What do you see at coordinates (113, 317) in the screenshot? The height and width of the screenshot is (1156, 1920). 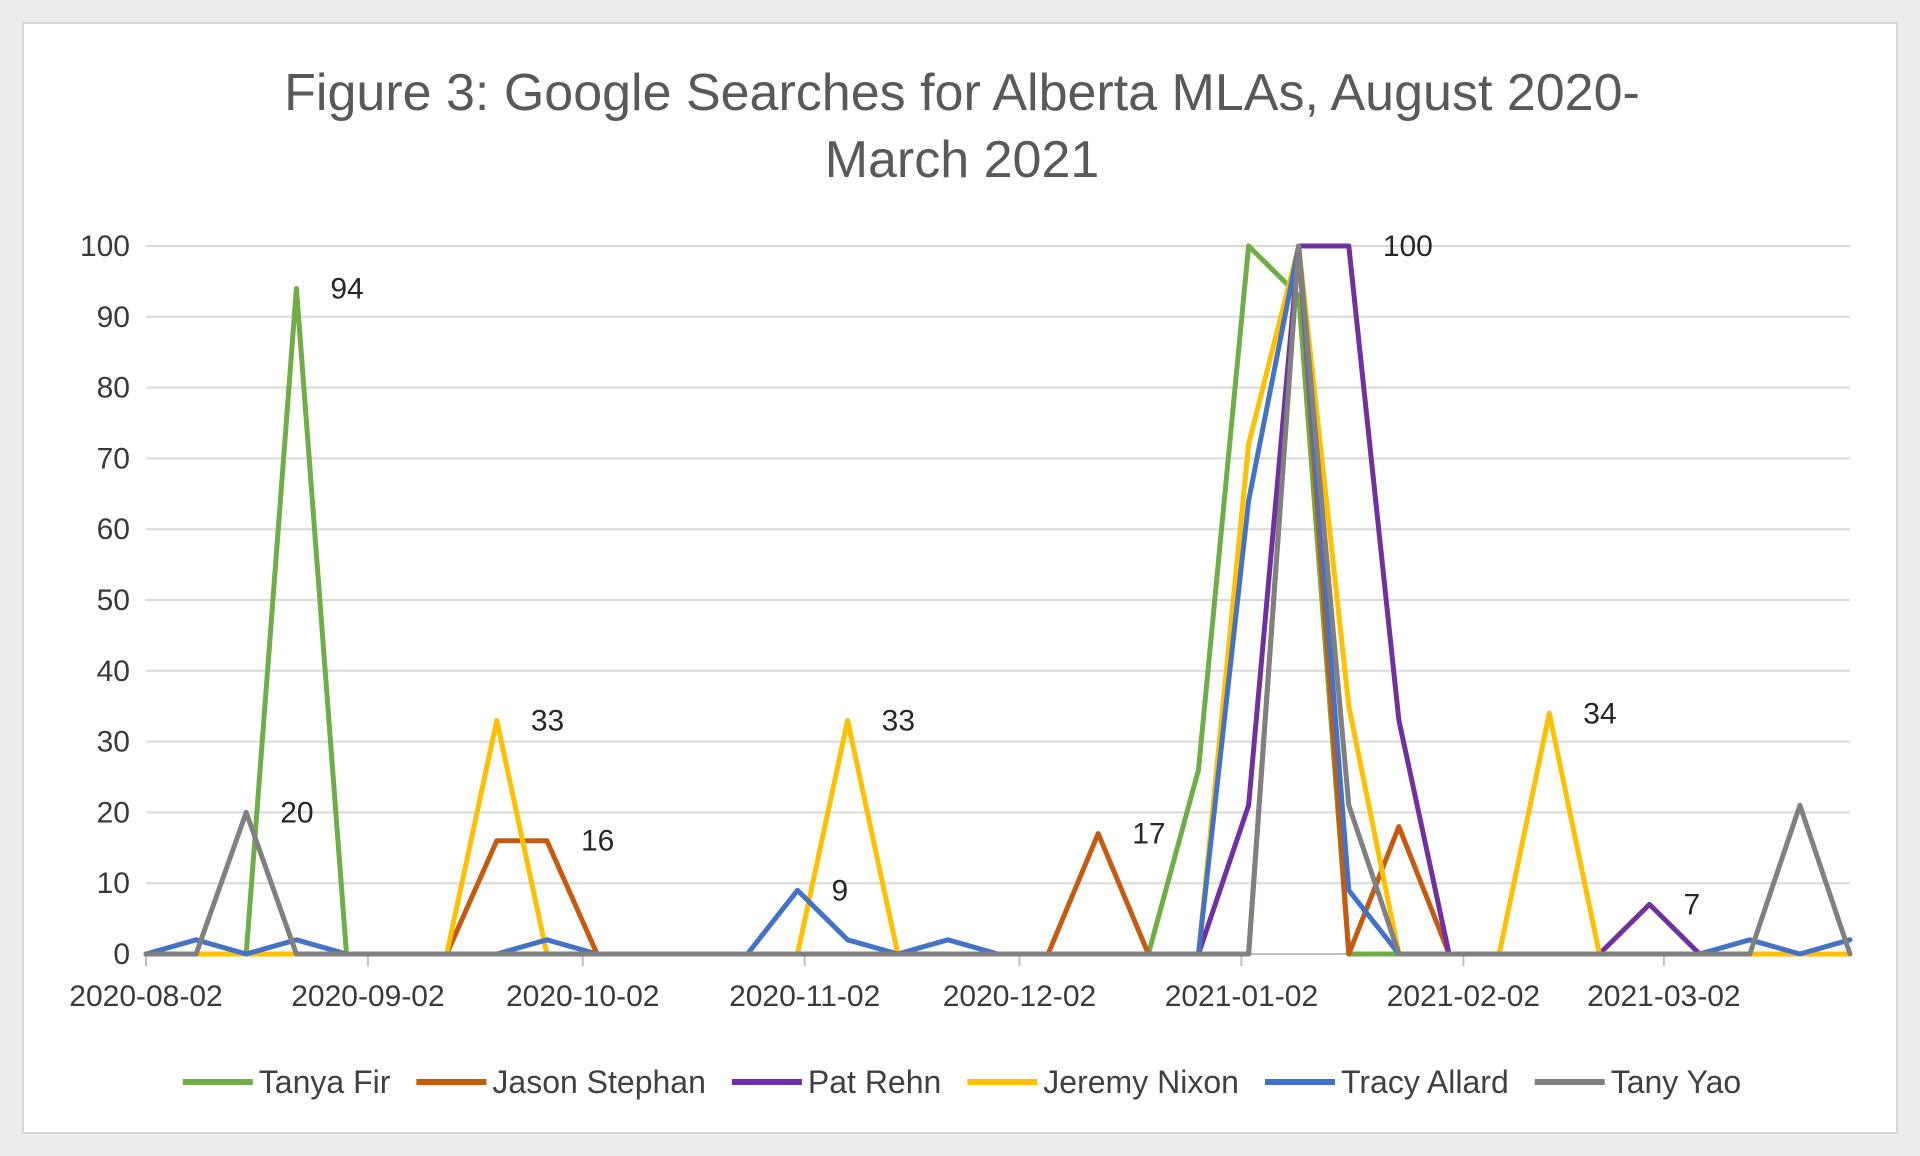 I see `y-tick-label: 90` at bounding box center [113, 317].